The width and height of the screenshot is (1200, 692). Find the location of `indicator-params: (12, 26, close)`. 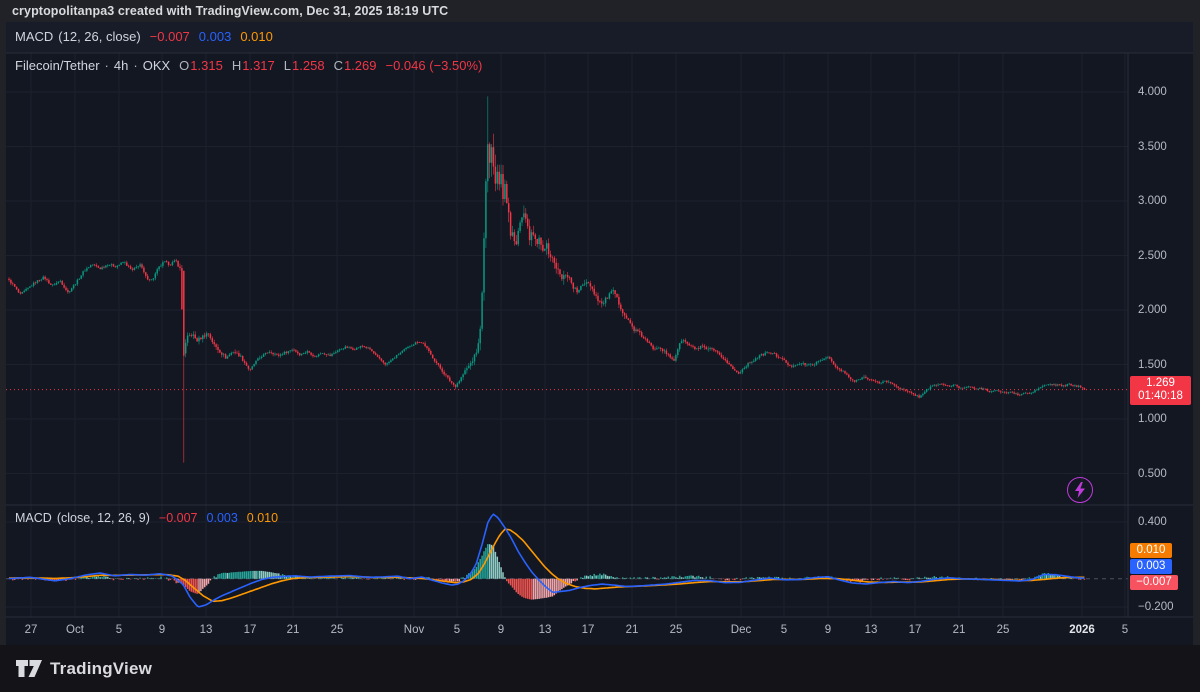

indicator-params: (12, 26, close) is located at coordinates (99, 36).